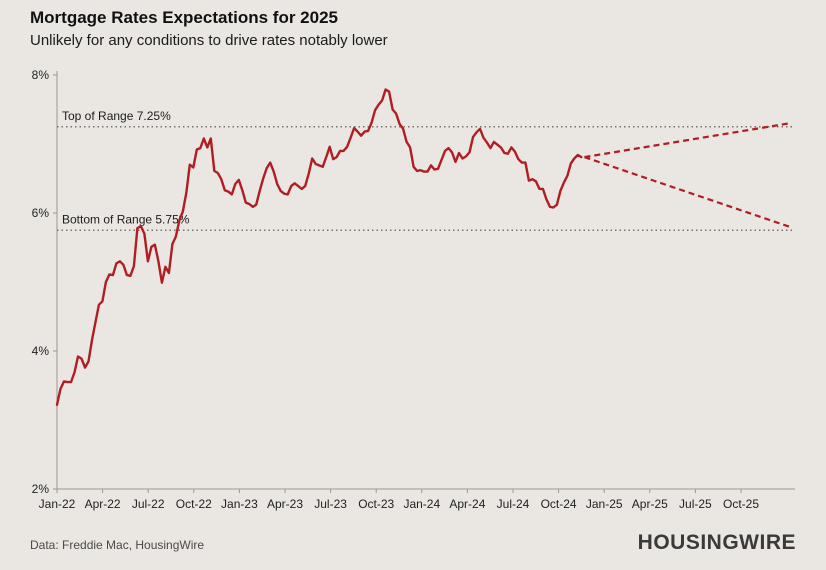 The width and height of the screenshot is (826, 570). I want to click on x-axis-tick-label: Apr-22, so click(103, 504).